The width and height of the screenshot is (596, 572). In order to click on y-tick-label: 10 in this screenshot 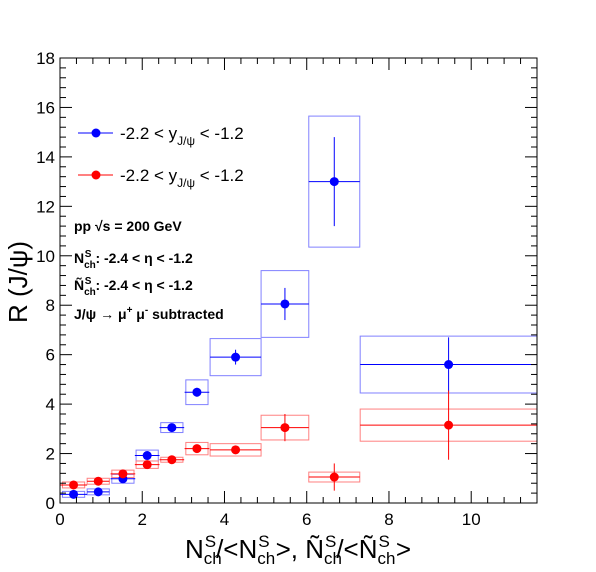, I will do `click(45, 256)`.